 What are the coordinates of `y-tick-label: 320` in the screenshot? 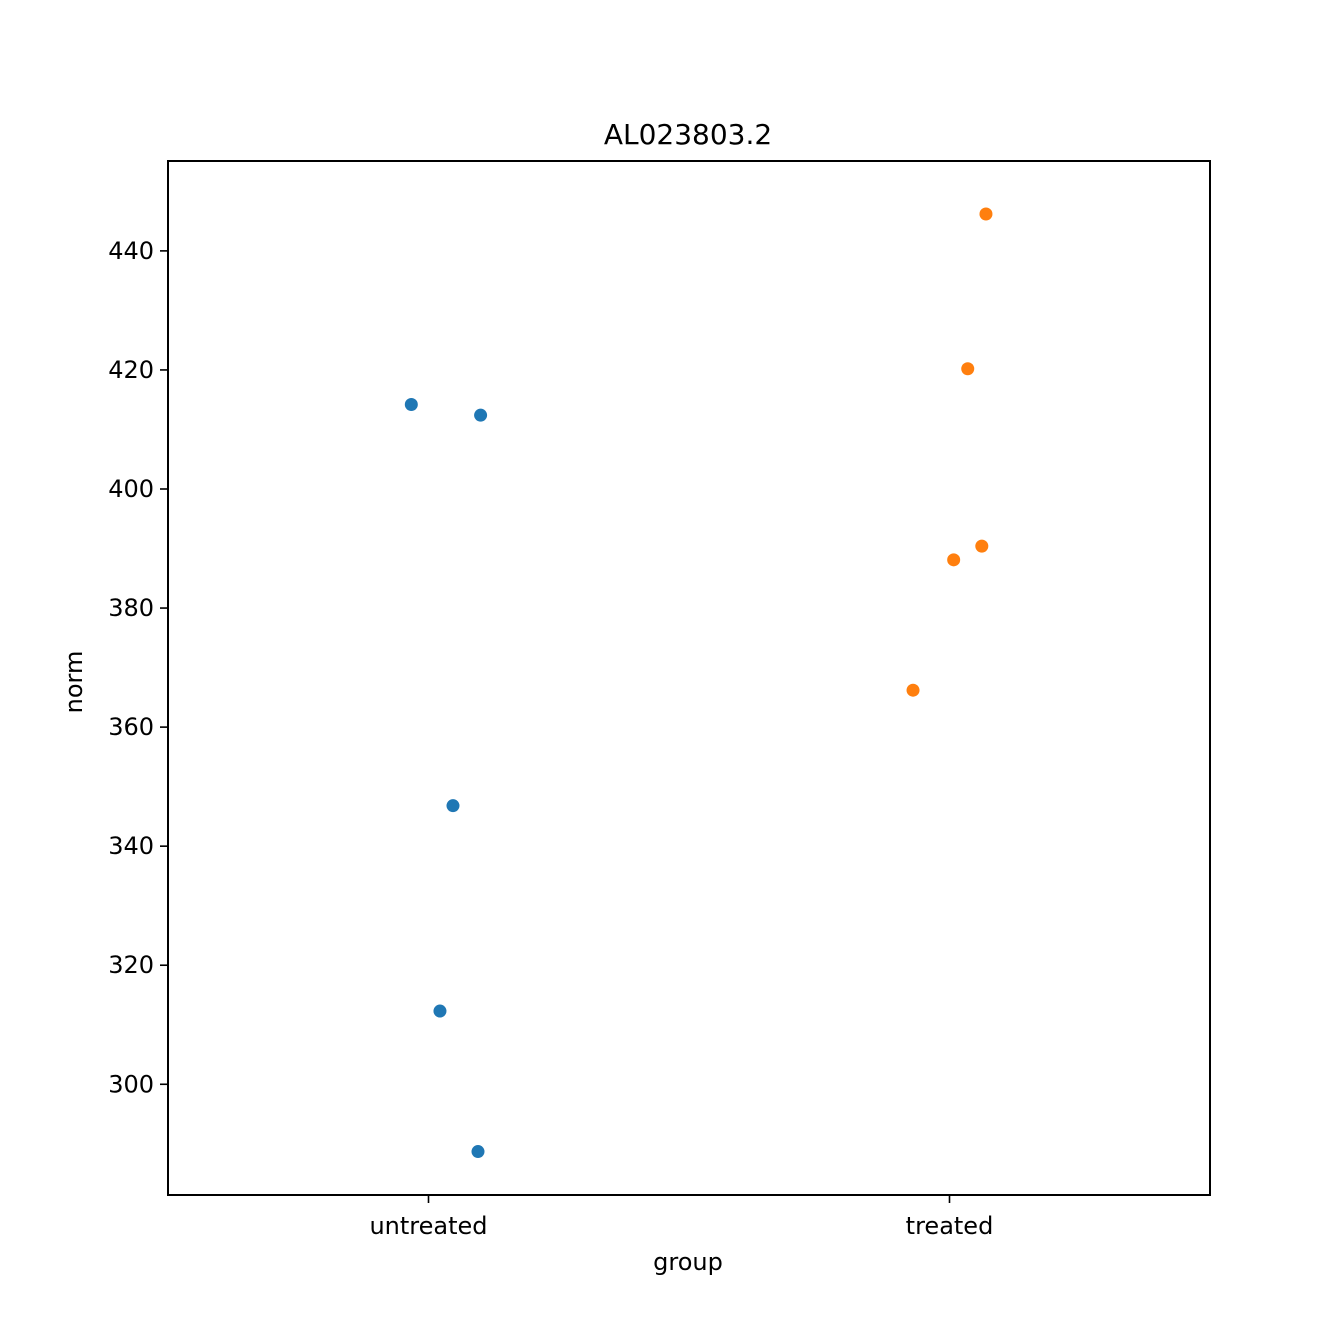 It's located at (131, 965).